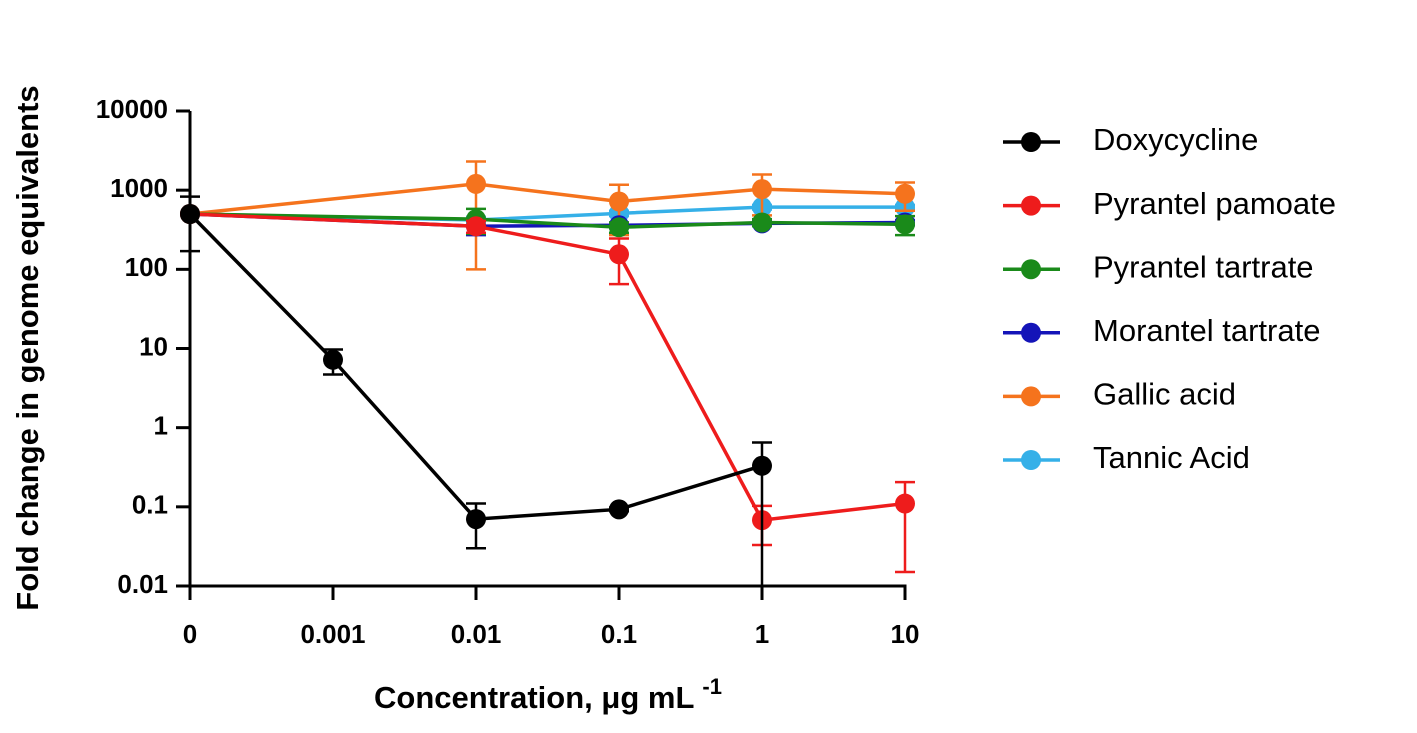 The height and width of the screenshot is (733, 1417). I want to click on y-tick-label: 10000, so click(132, 109).